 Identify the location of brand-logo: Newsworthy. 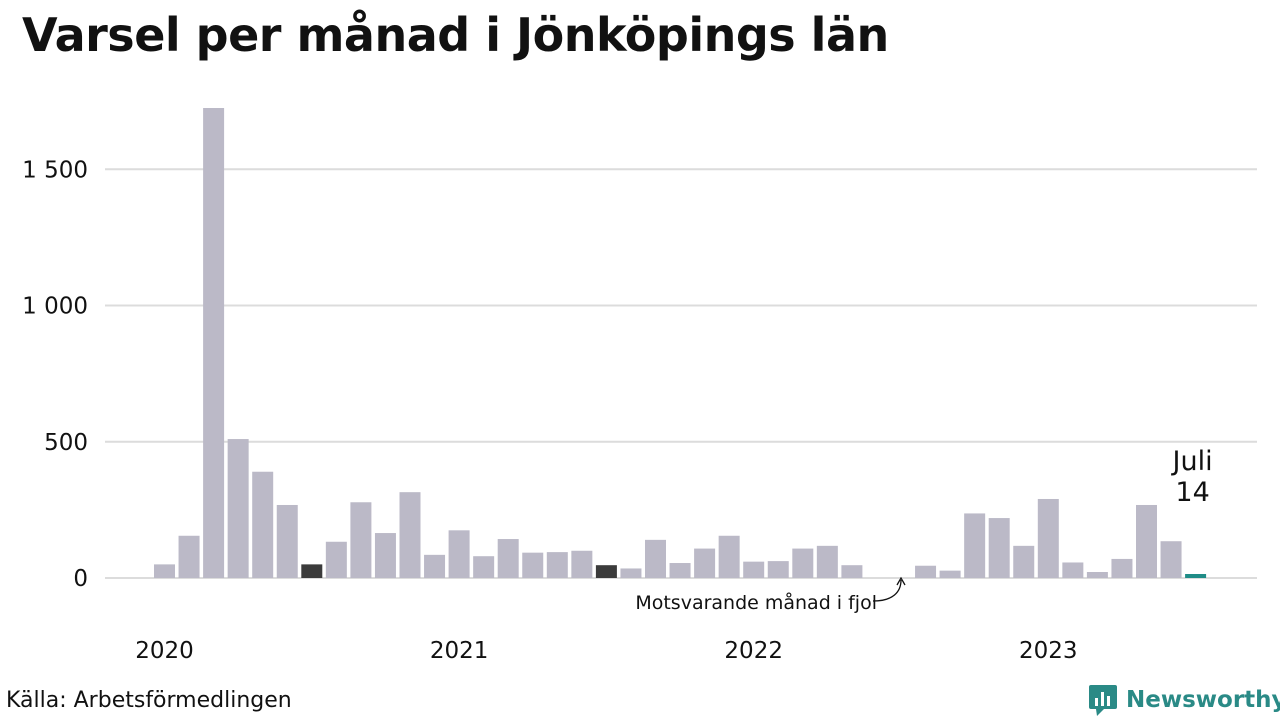
(1184, 700).